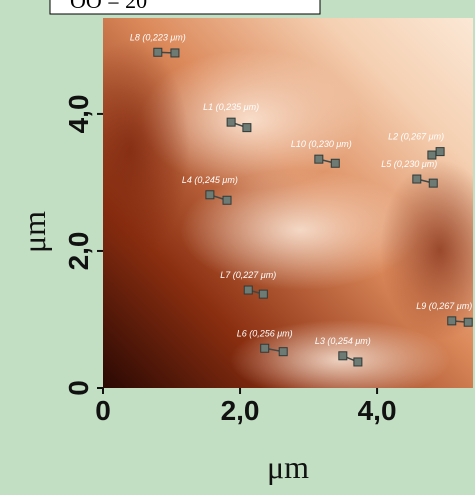 The height and width of the screenshot is (495, 475). I want to click on measure-label: L6 (0,256 μm), so click(265, 333).